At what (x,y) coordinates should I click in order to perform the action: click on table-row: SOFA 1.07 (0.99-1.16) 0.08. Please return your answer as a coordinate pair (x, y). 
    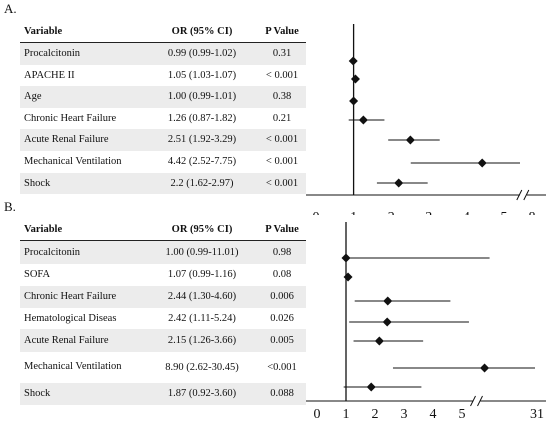
    Looking at the image, I should click on (163, 274).